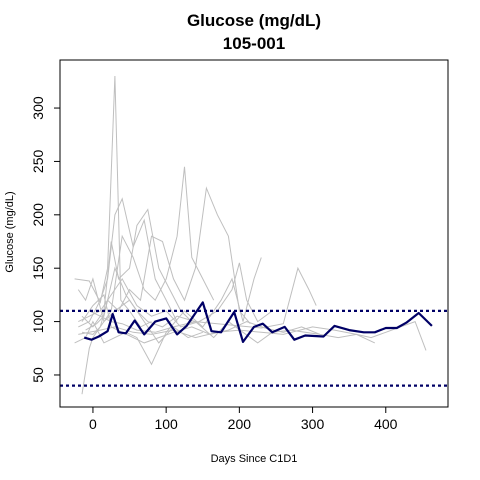  Describe the element at coordinates (38, 215) in the screenshot. I see `y-tick-label: 200` at that location.